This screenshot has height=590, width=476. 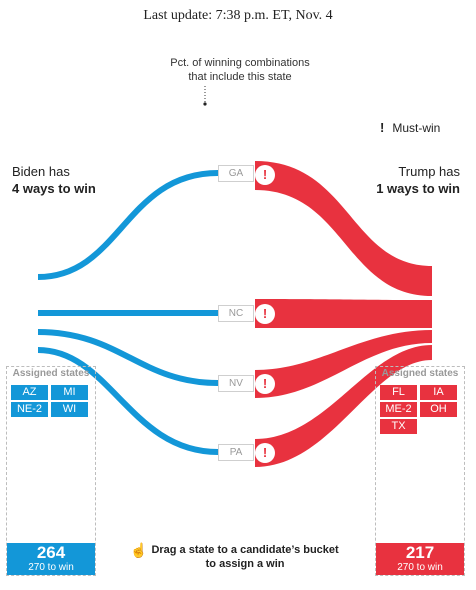 What do you see at coordinates (236, 173) in the screenshot?
I see `state-chip-ga: GA` at bounding box center [236, 173].